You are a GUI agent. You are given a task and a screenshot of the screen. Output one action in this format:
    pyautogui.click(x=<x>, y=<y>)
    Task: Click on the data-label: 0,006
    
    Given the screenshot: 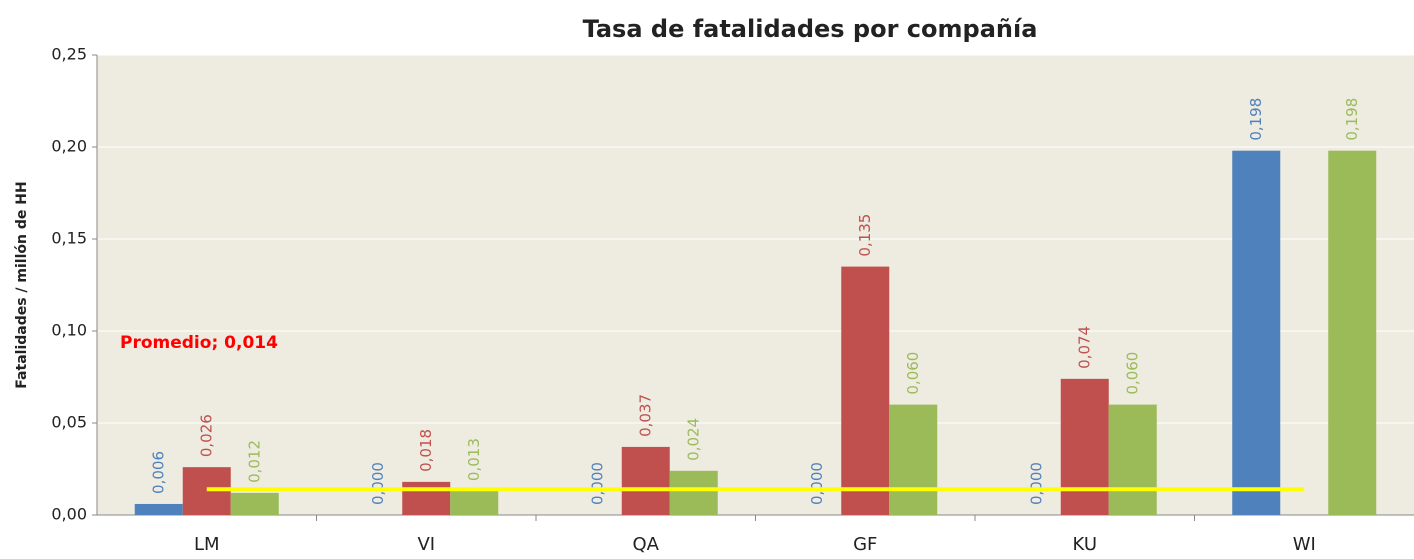 What is the action you would take?
    pyautogui.click(x=158, y=472)
    